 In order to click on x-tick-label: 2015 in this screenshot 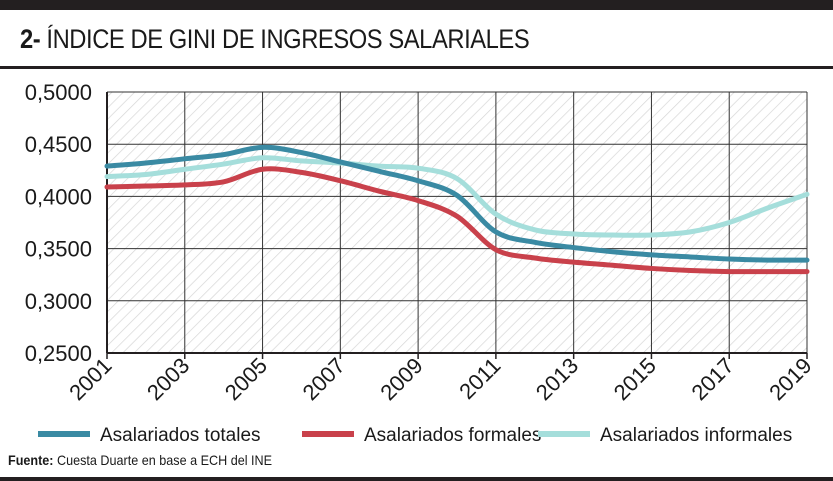, I will do `click(635, 379)`.